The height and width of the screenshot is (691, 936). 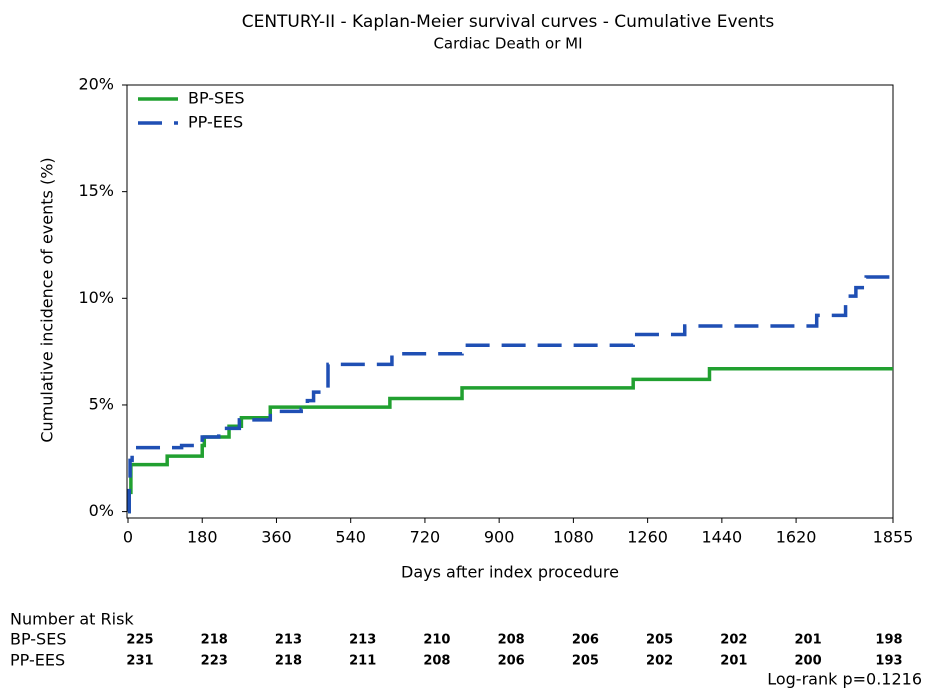 I want to click on annotation: Log-rank p=0.1216, so click(x=844, y=679).